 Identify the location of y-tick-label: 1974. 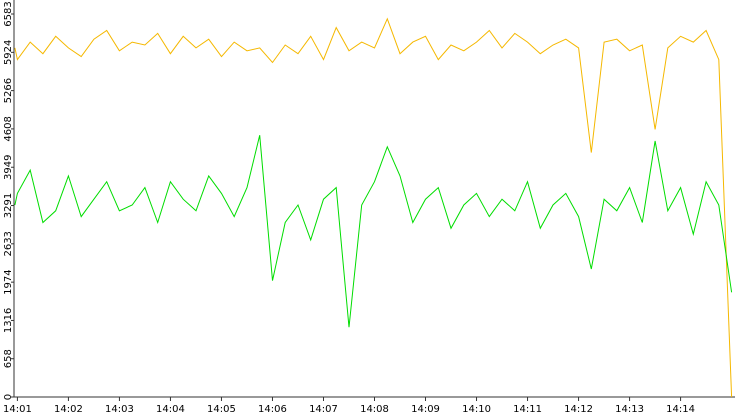
(8, 281).